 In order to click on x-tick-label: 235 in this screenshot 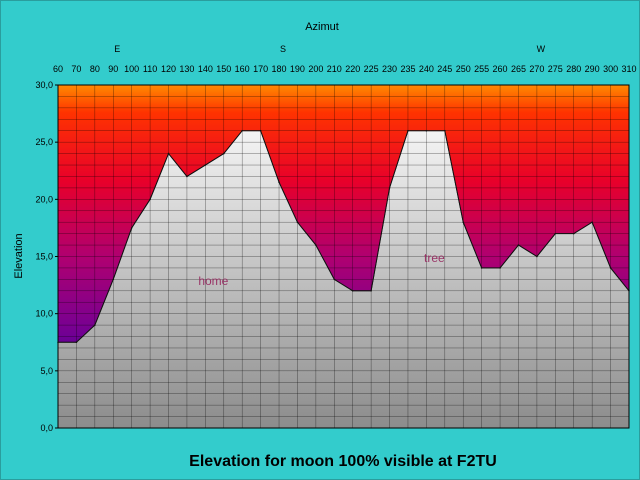, I will do `click(407, 69)`.